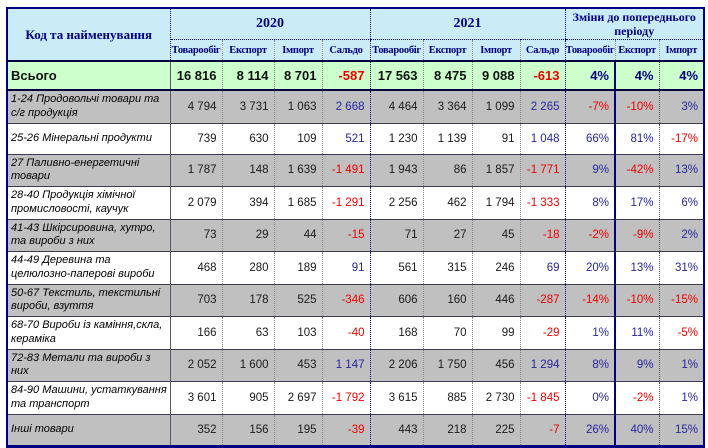 This screenshot has height=448, width=708. I want to click on cell: -18, so click(542, 235).